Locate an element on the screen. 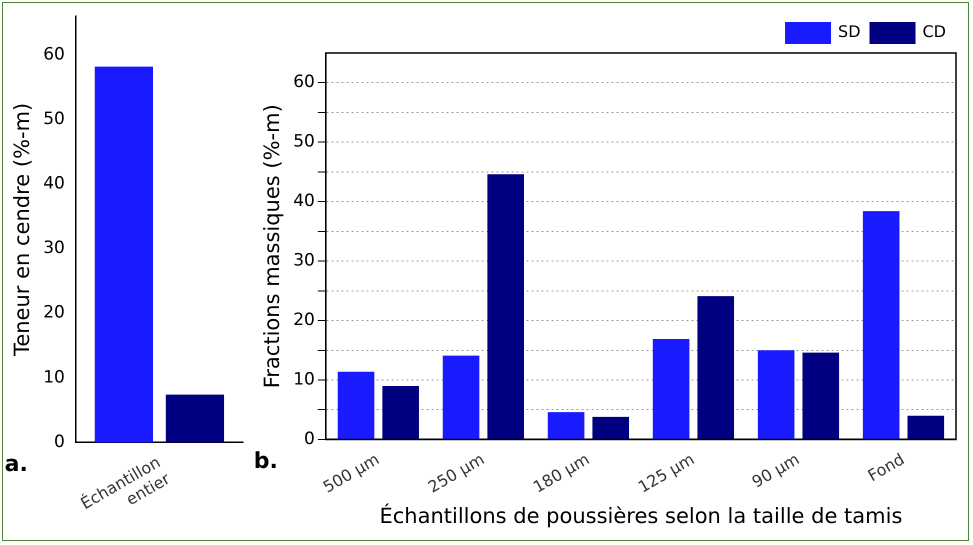  text: a. is located at coordinates (16, 465).